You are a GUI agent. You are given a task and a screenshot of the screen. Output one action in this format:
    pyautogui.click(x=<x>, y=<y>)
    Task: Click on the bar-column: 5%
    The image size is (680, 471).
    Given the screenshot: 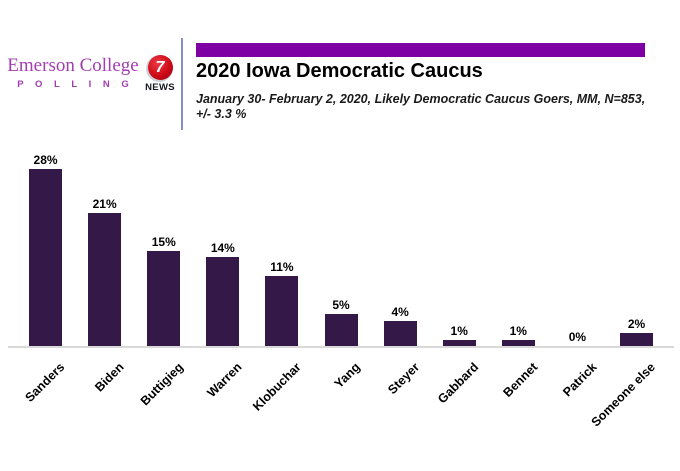 What is the action you would take?
    pyautogui.click(x=340, y=248)
    